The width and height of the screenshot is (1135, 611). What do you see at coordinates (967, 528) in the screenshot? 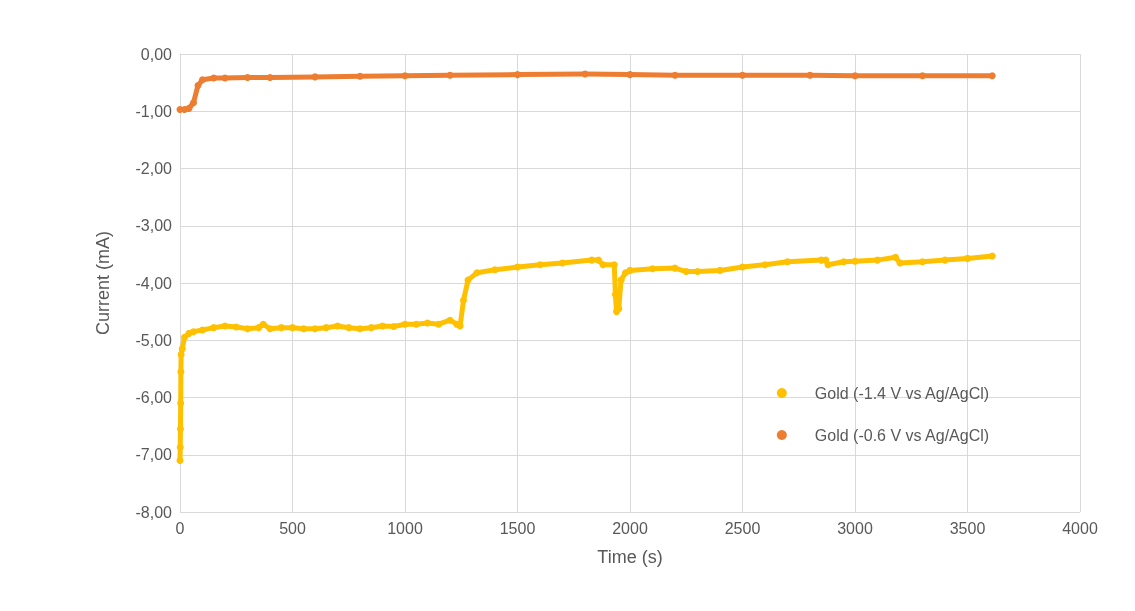
I see `x-tick-label: 3500` at bounding box center [967, 528].